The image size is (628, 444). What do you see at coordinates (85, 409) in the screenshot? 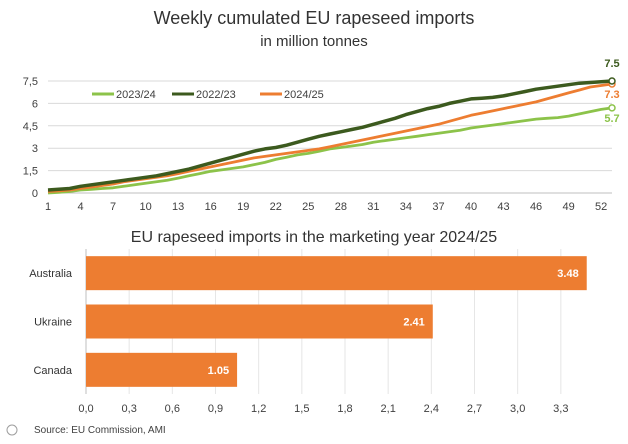
I see `bar-x-tick-label: 0,0` at bounding box center [85, 409].